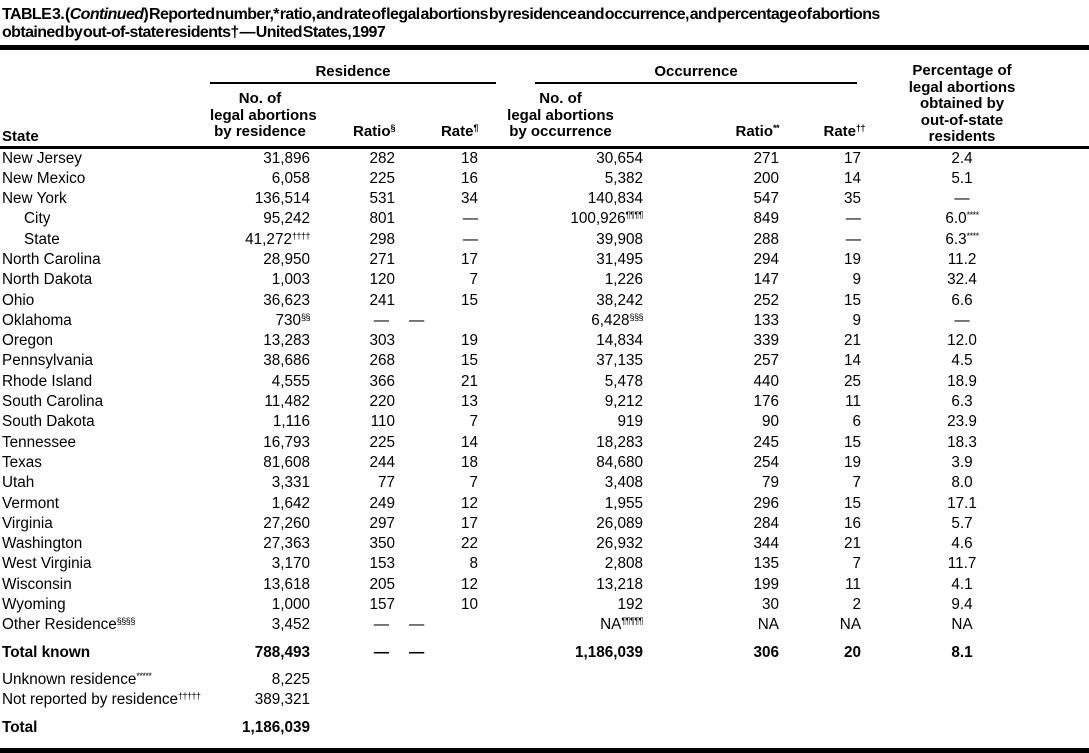  Describe the element at coordinates (962, 136) in the screenshot. I see `pct-header-line: residents` at that location.